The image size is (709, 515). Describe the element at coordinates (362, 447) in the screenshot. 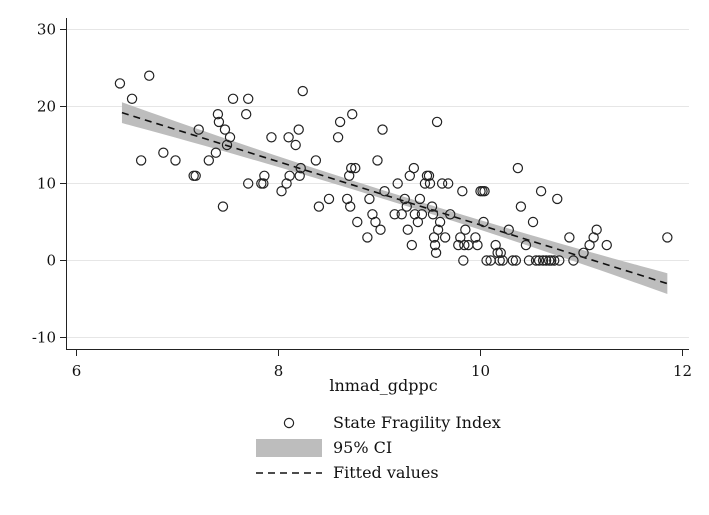

I see `legend-label: 95% CI` at that location.